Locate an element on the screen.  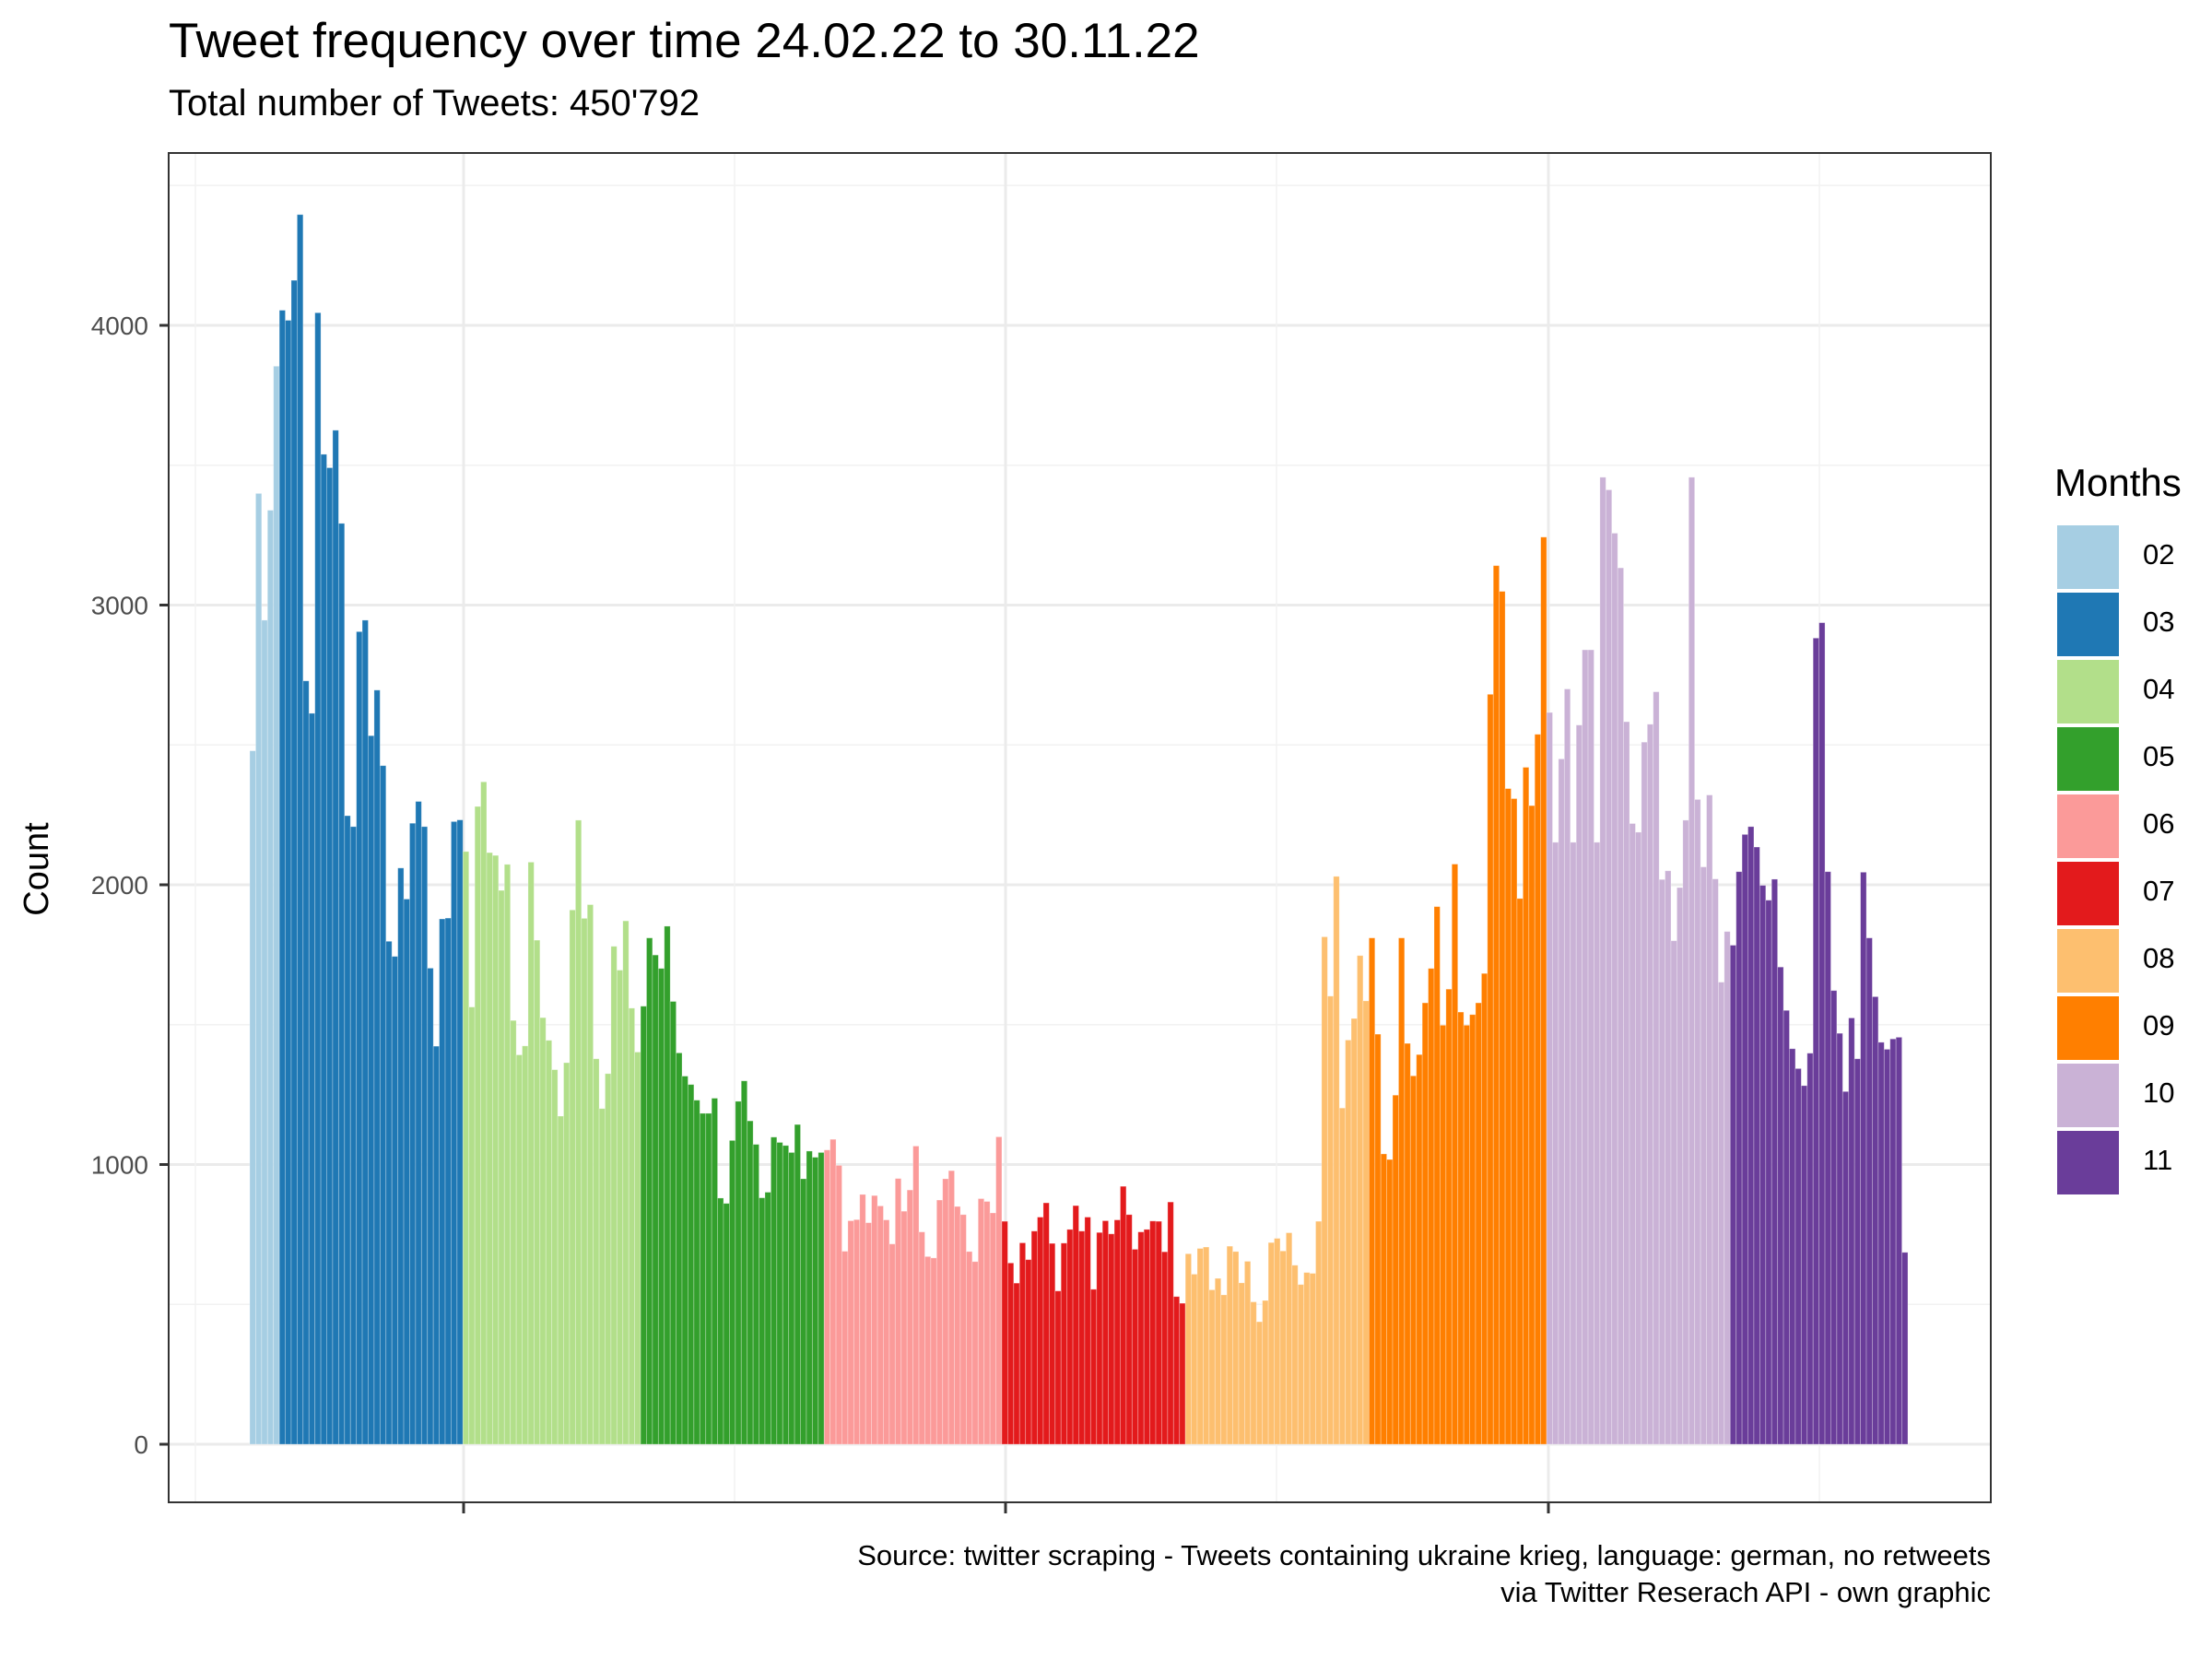
legend-label: 09 is located at coordinates (2159, 1025).